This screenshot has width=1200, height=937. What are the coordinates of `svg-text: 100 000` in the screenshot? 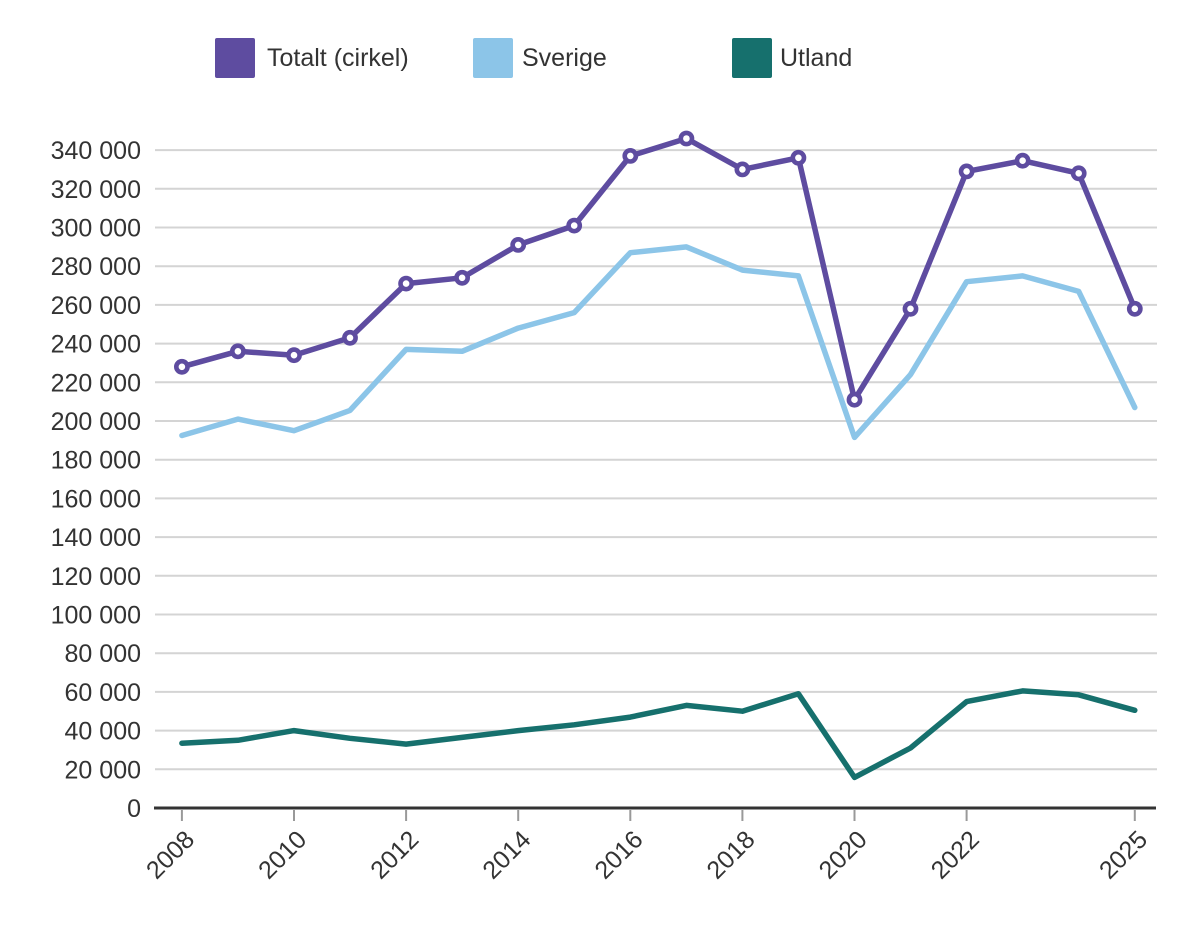 It's located at (96, 616).